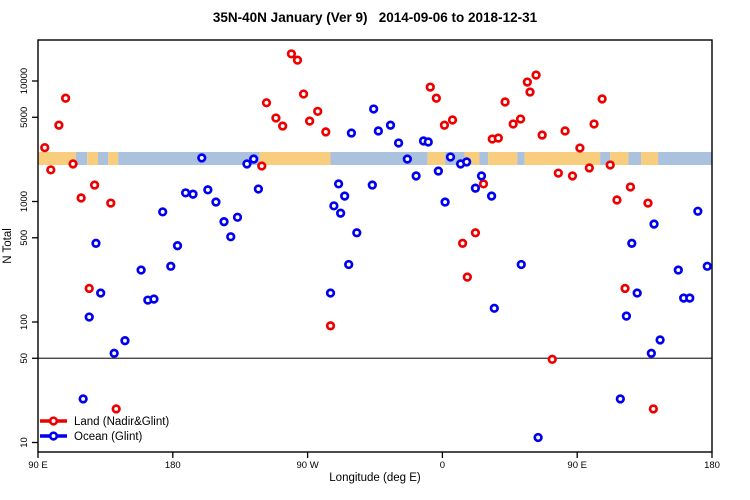 The image size is (750, 500). What do you see at coordinates (24, 201) in the screenshot?
I see `y-tick-label: 1000` at bounding box center [24, 201].